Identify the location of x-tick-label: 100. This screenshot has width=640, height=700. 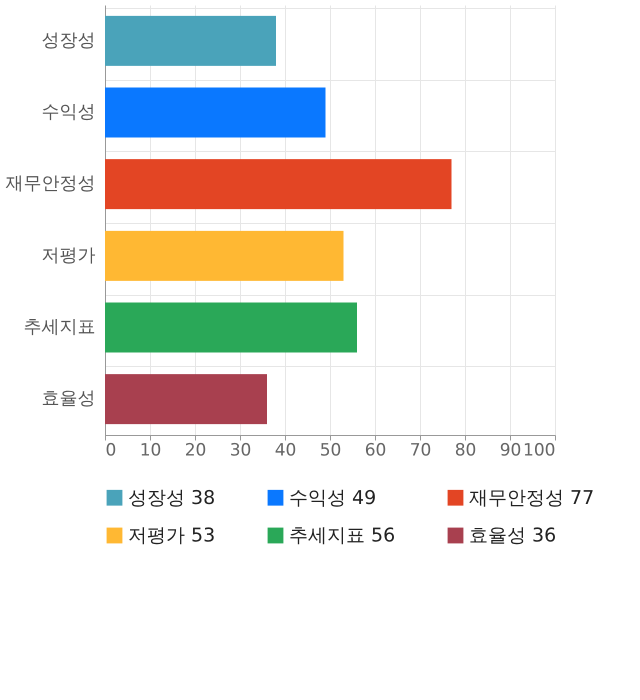
(539, 450).